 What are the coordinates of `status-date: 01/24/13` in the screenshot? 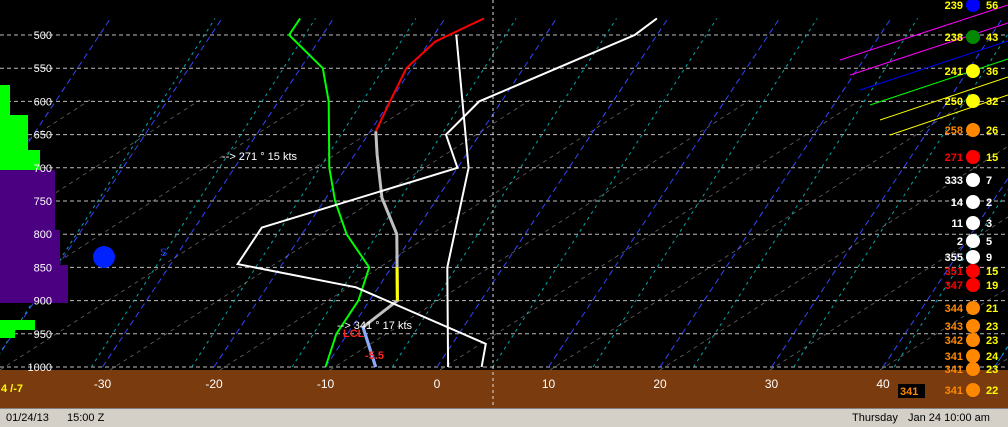 It's located at (27, 418).